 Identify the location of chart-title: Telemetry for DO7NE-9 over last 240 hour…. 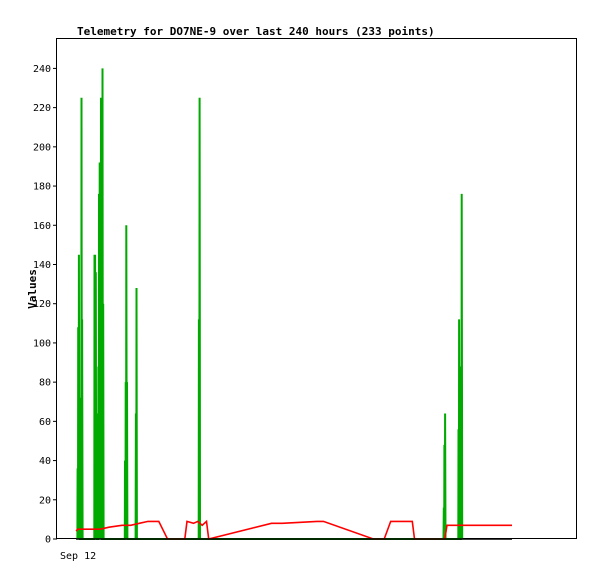
(256, 31).